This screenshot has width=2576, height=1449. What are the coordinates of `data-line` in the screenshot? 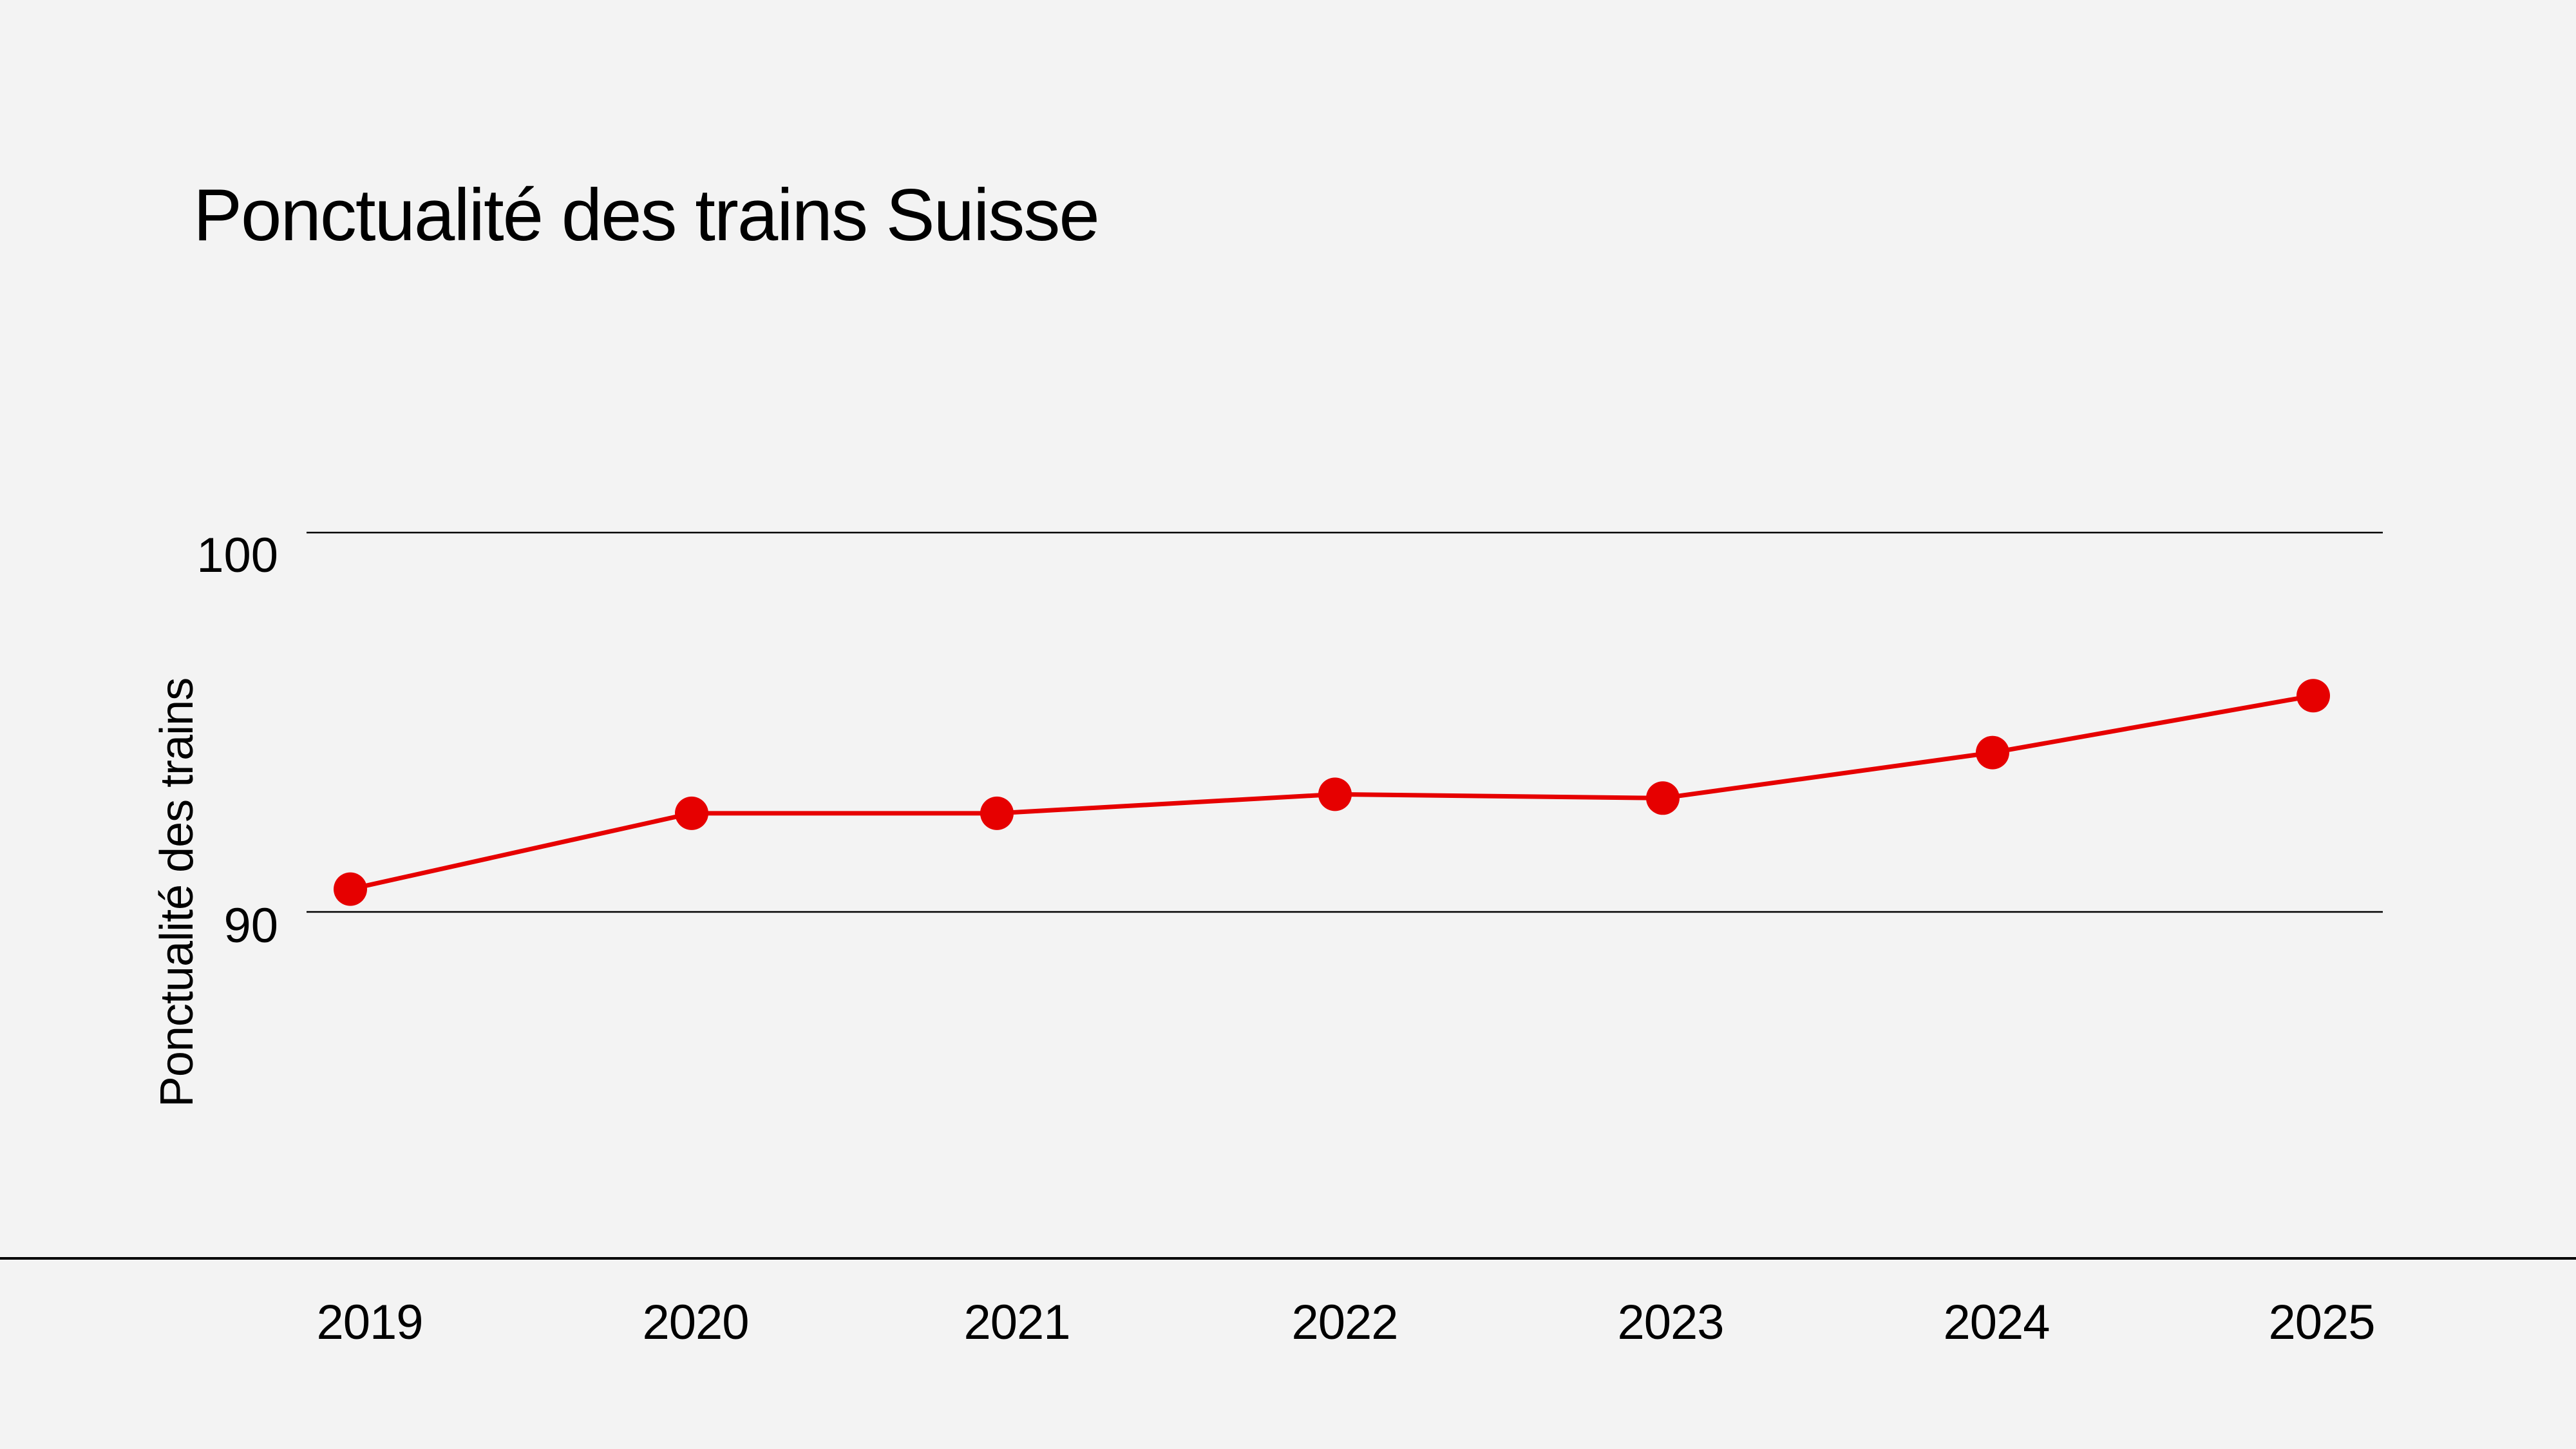 It's located at (1332, 792).